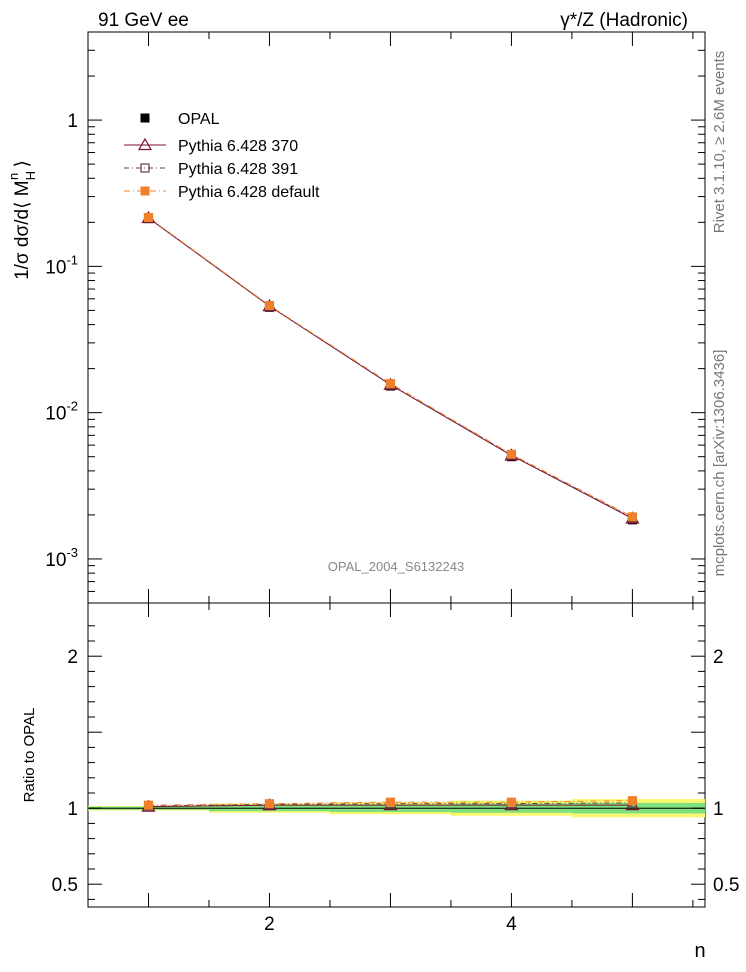 This screenshot has width=746, height=972. Describe the element at coordinates (143, 20) in the screenshot. I see `left-title: 91 GeV ee` at that location.